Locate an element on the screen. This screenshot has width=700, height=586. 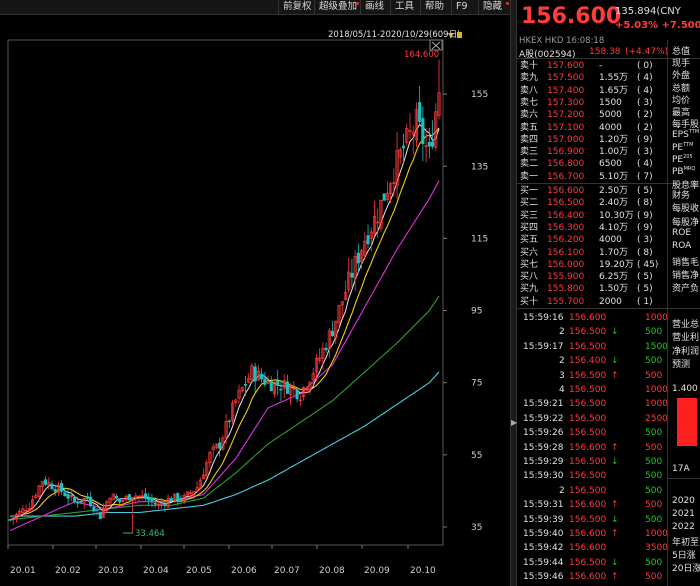
ask-row: 卖七 157.300 1500 ( 3) is located at coordinates (608, 103).